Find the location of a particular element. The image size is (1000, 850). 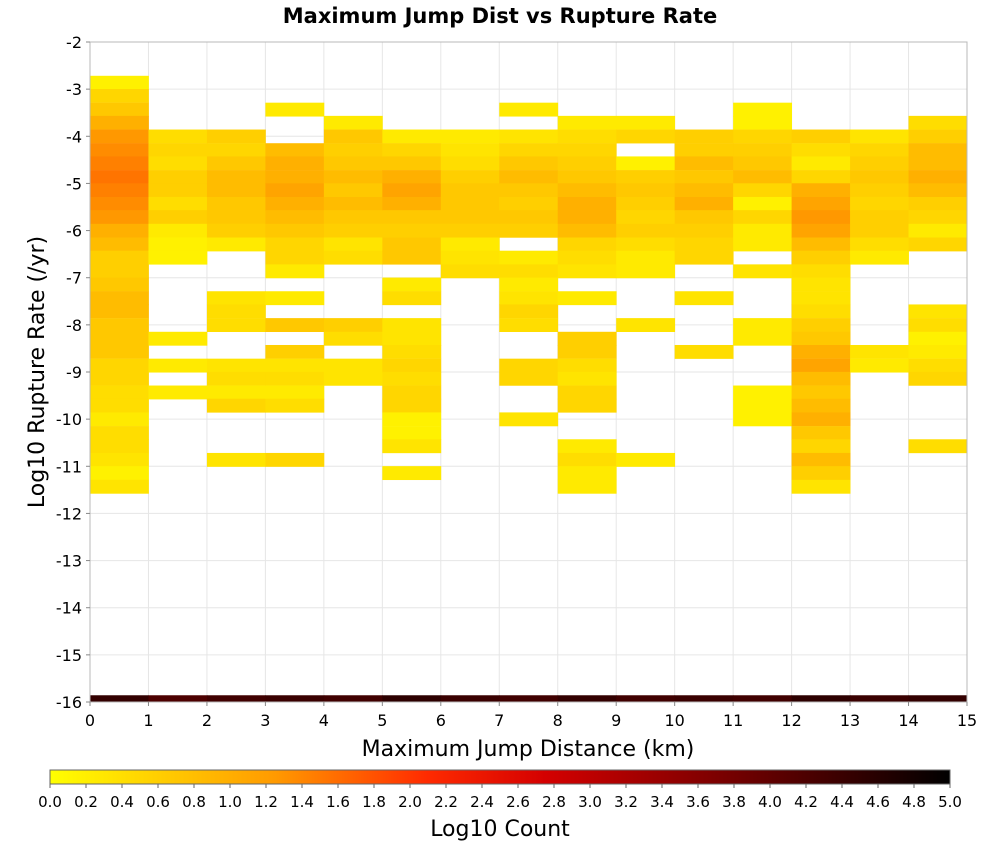

colorbar-tick-label: 4.2 is located at coordinates (806, 802).